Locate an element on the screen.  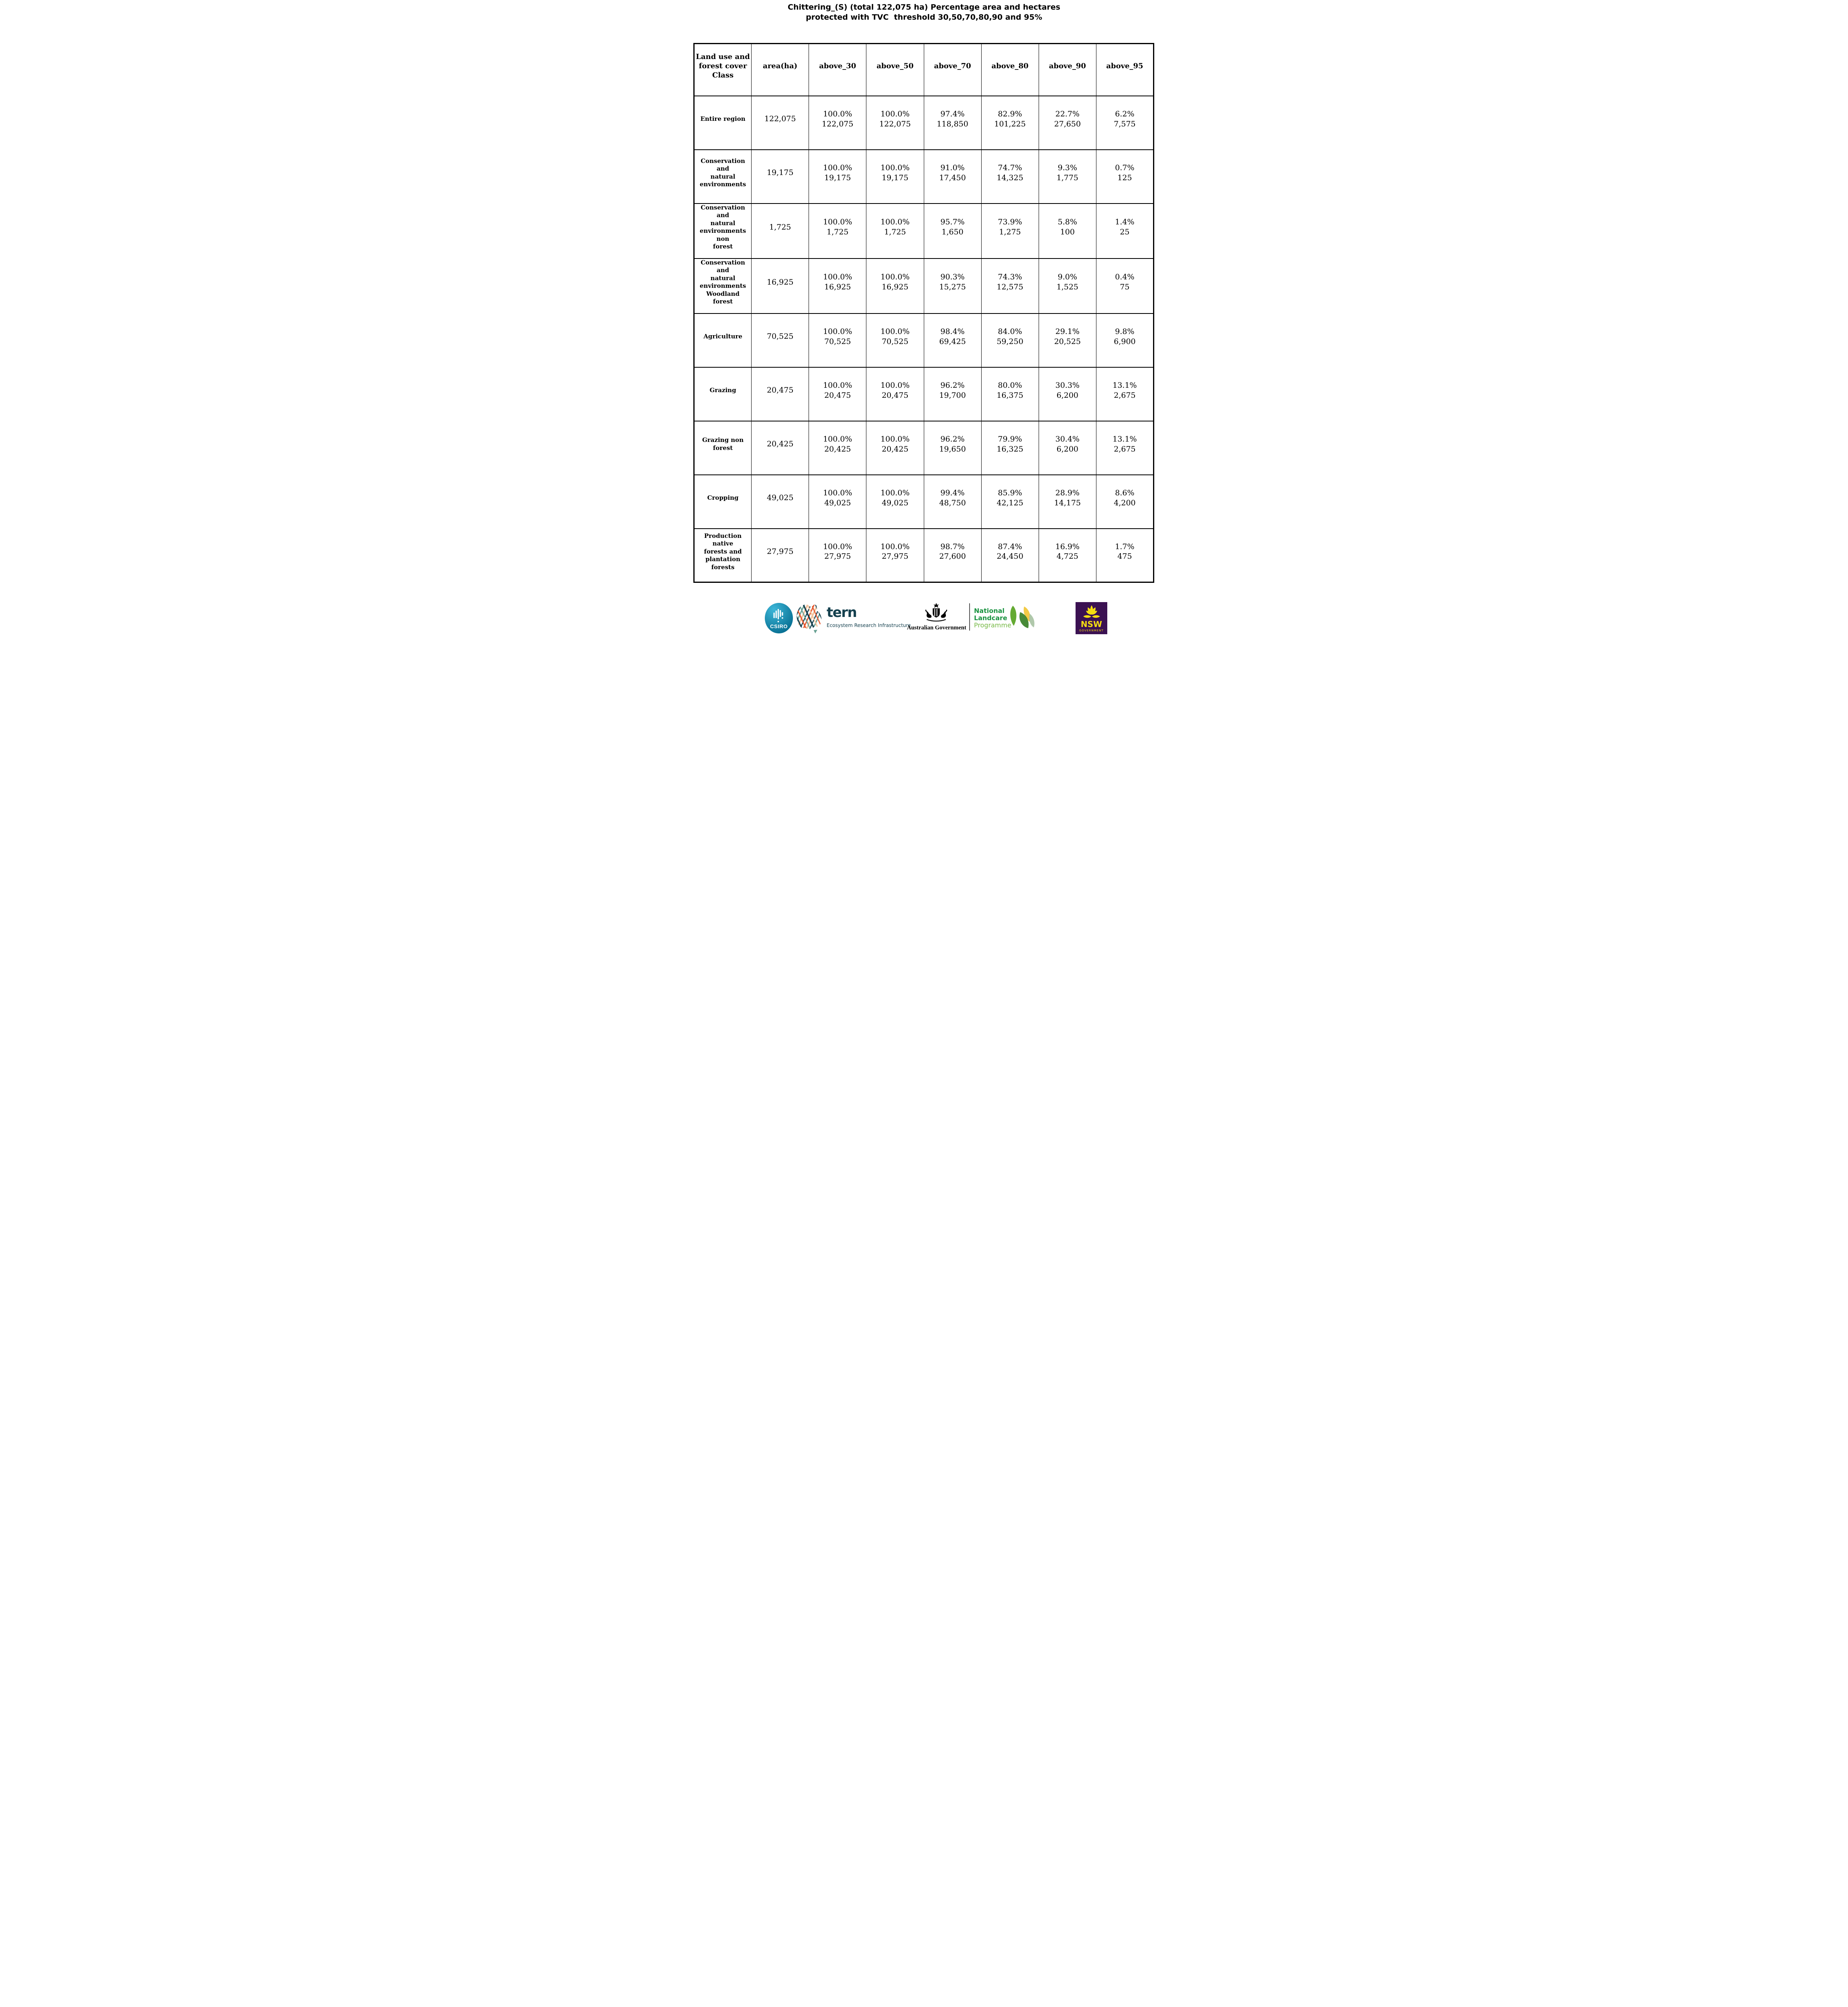
coverage-percent: 13.1% is located at coordinates (1124, 385).